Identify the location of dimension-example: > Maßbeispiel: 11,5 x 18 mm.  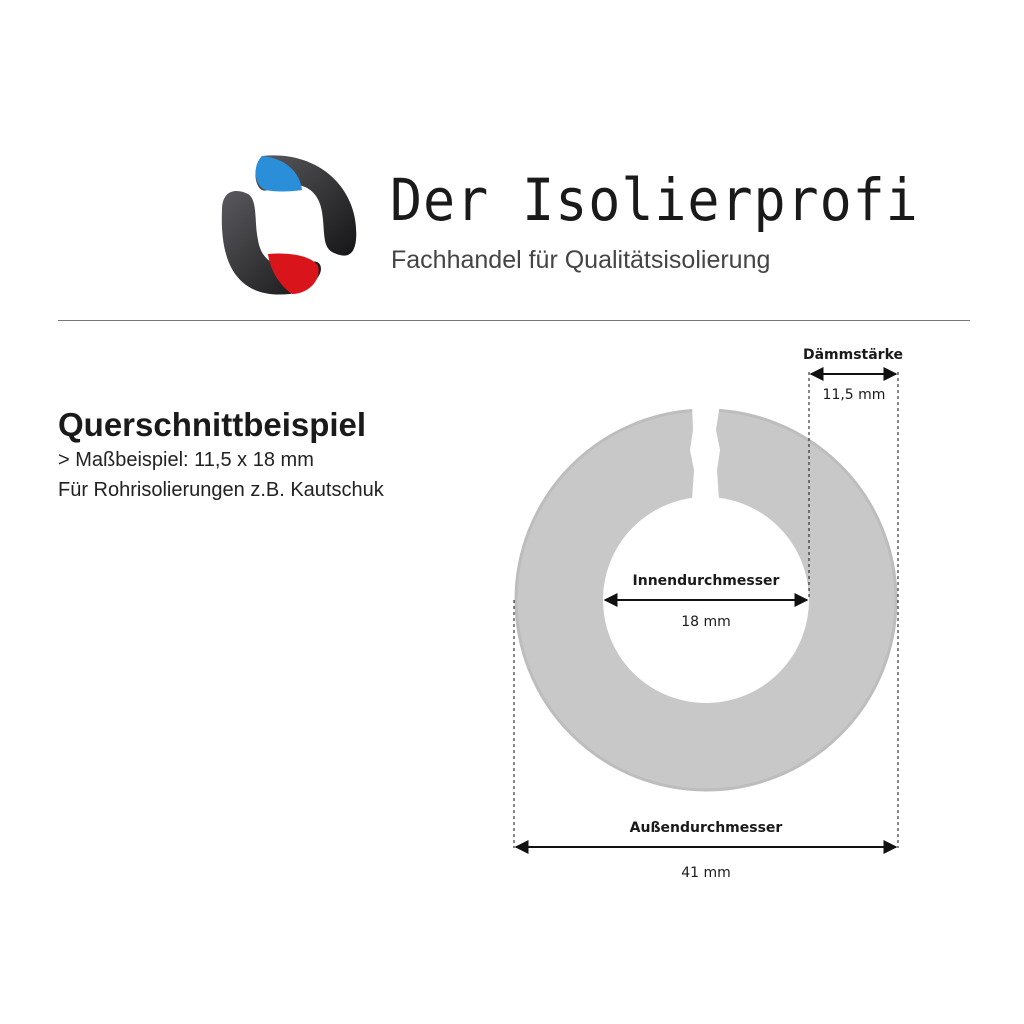
(186, 460).